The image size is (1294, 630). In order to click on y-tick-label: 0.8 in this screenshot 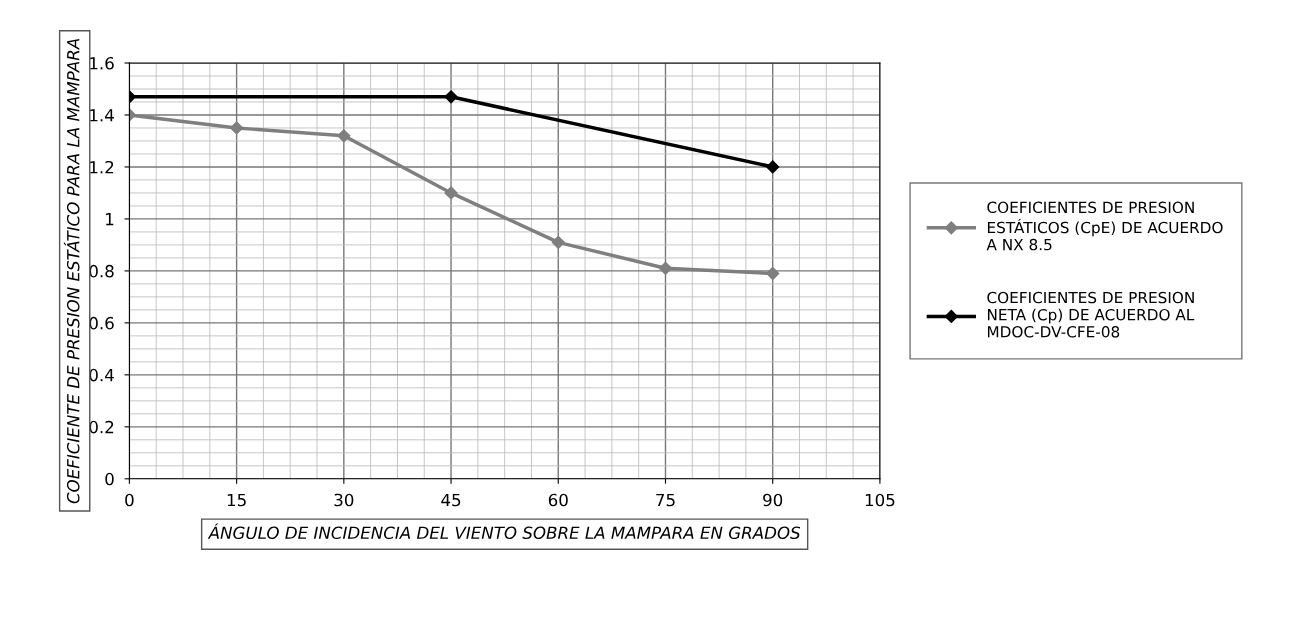, I will do `click(101, 271)`.